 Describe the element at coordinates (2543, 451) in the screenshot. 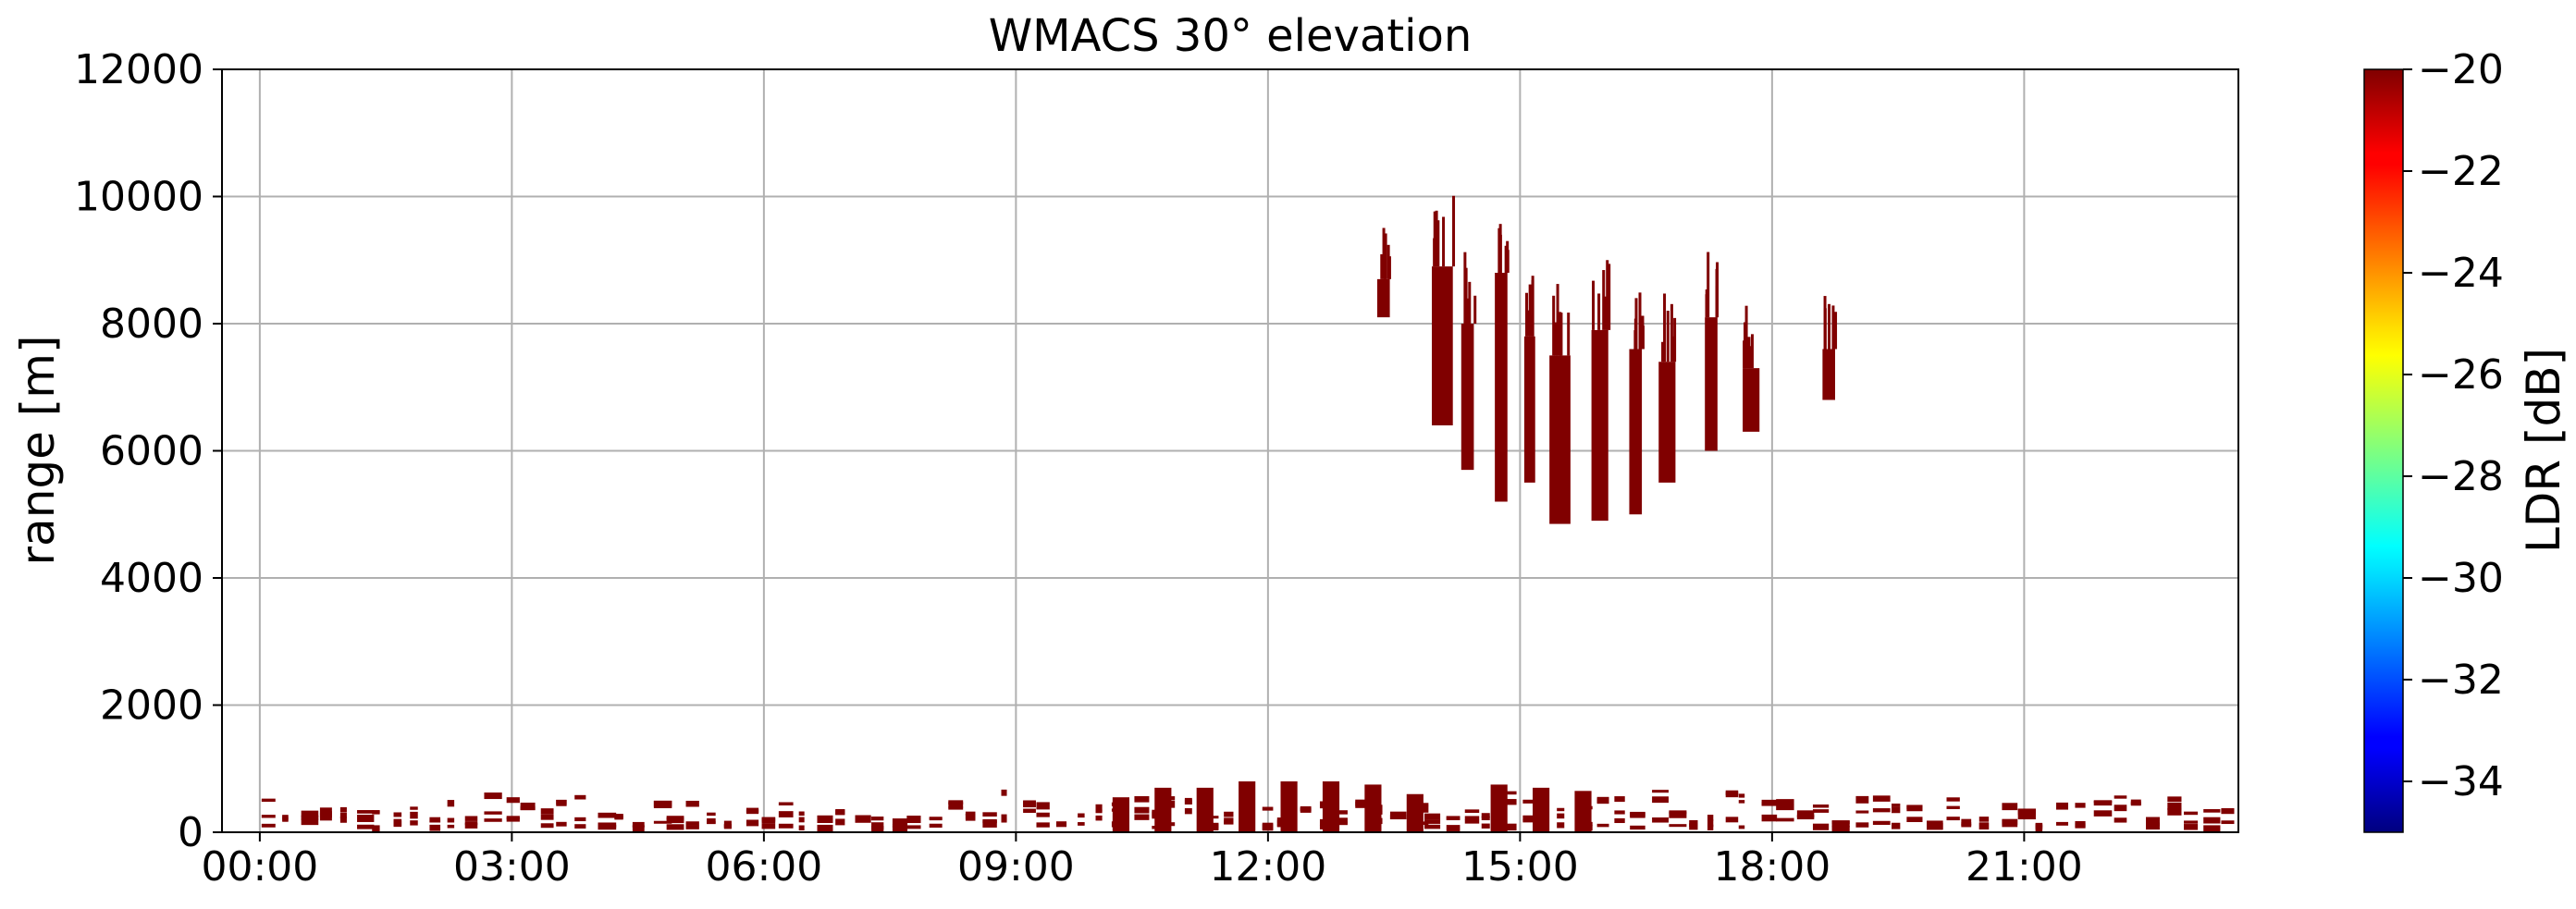

I see `colorbar-label: LDR [dB]` at that location.